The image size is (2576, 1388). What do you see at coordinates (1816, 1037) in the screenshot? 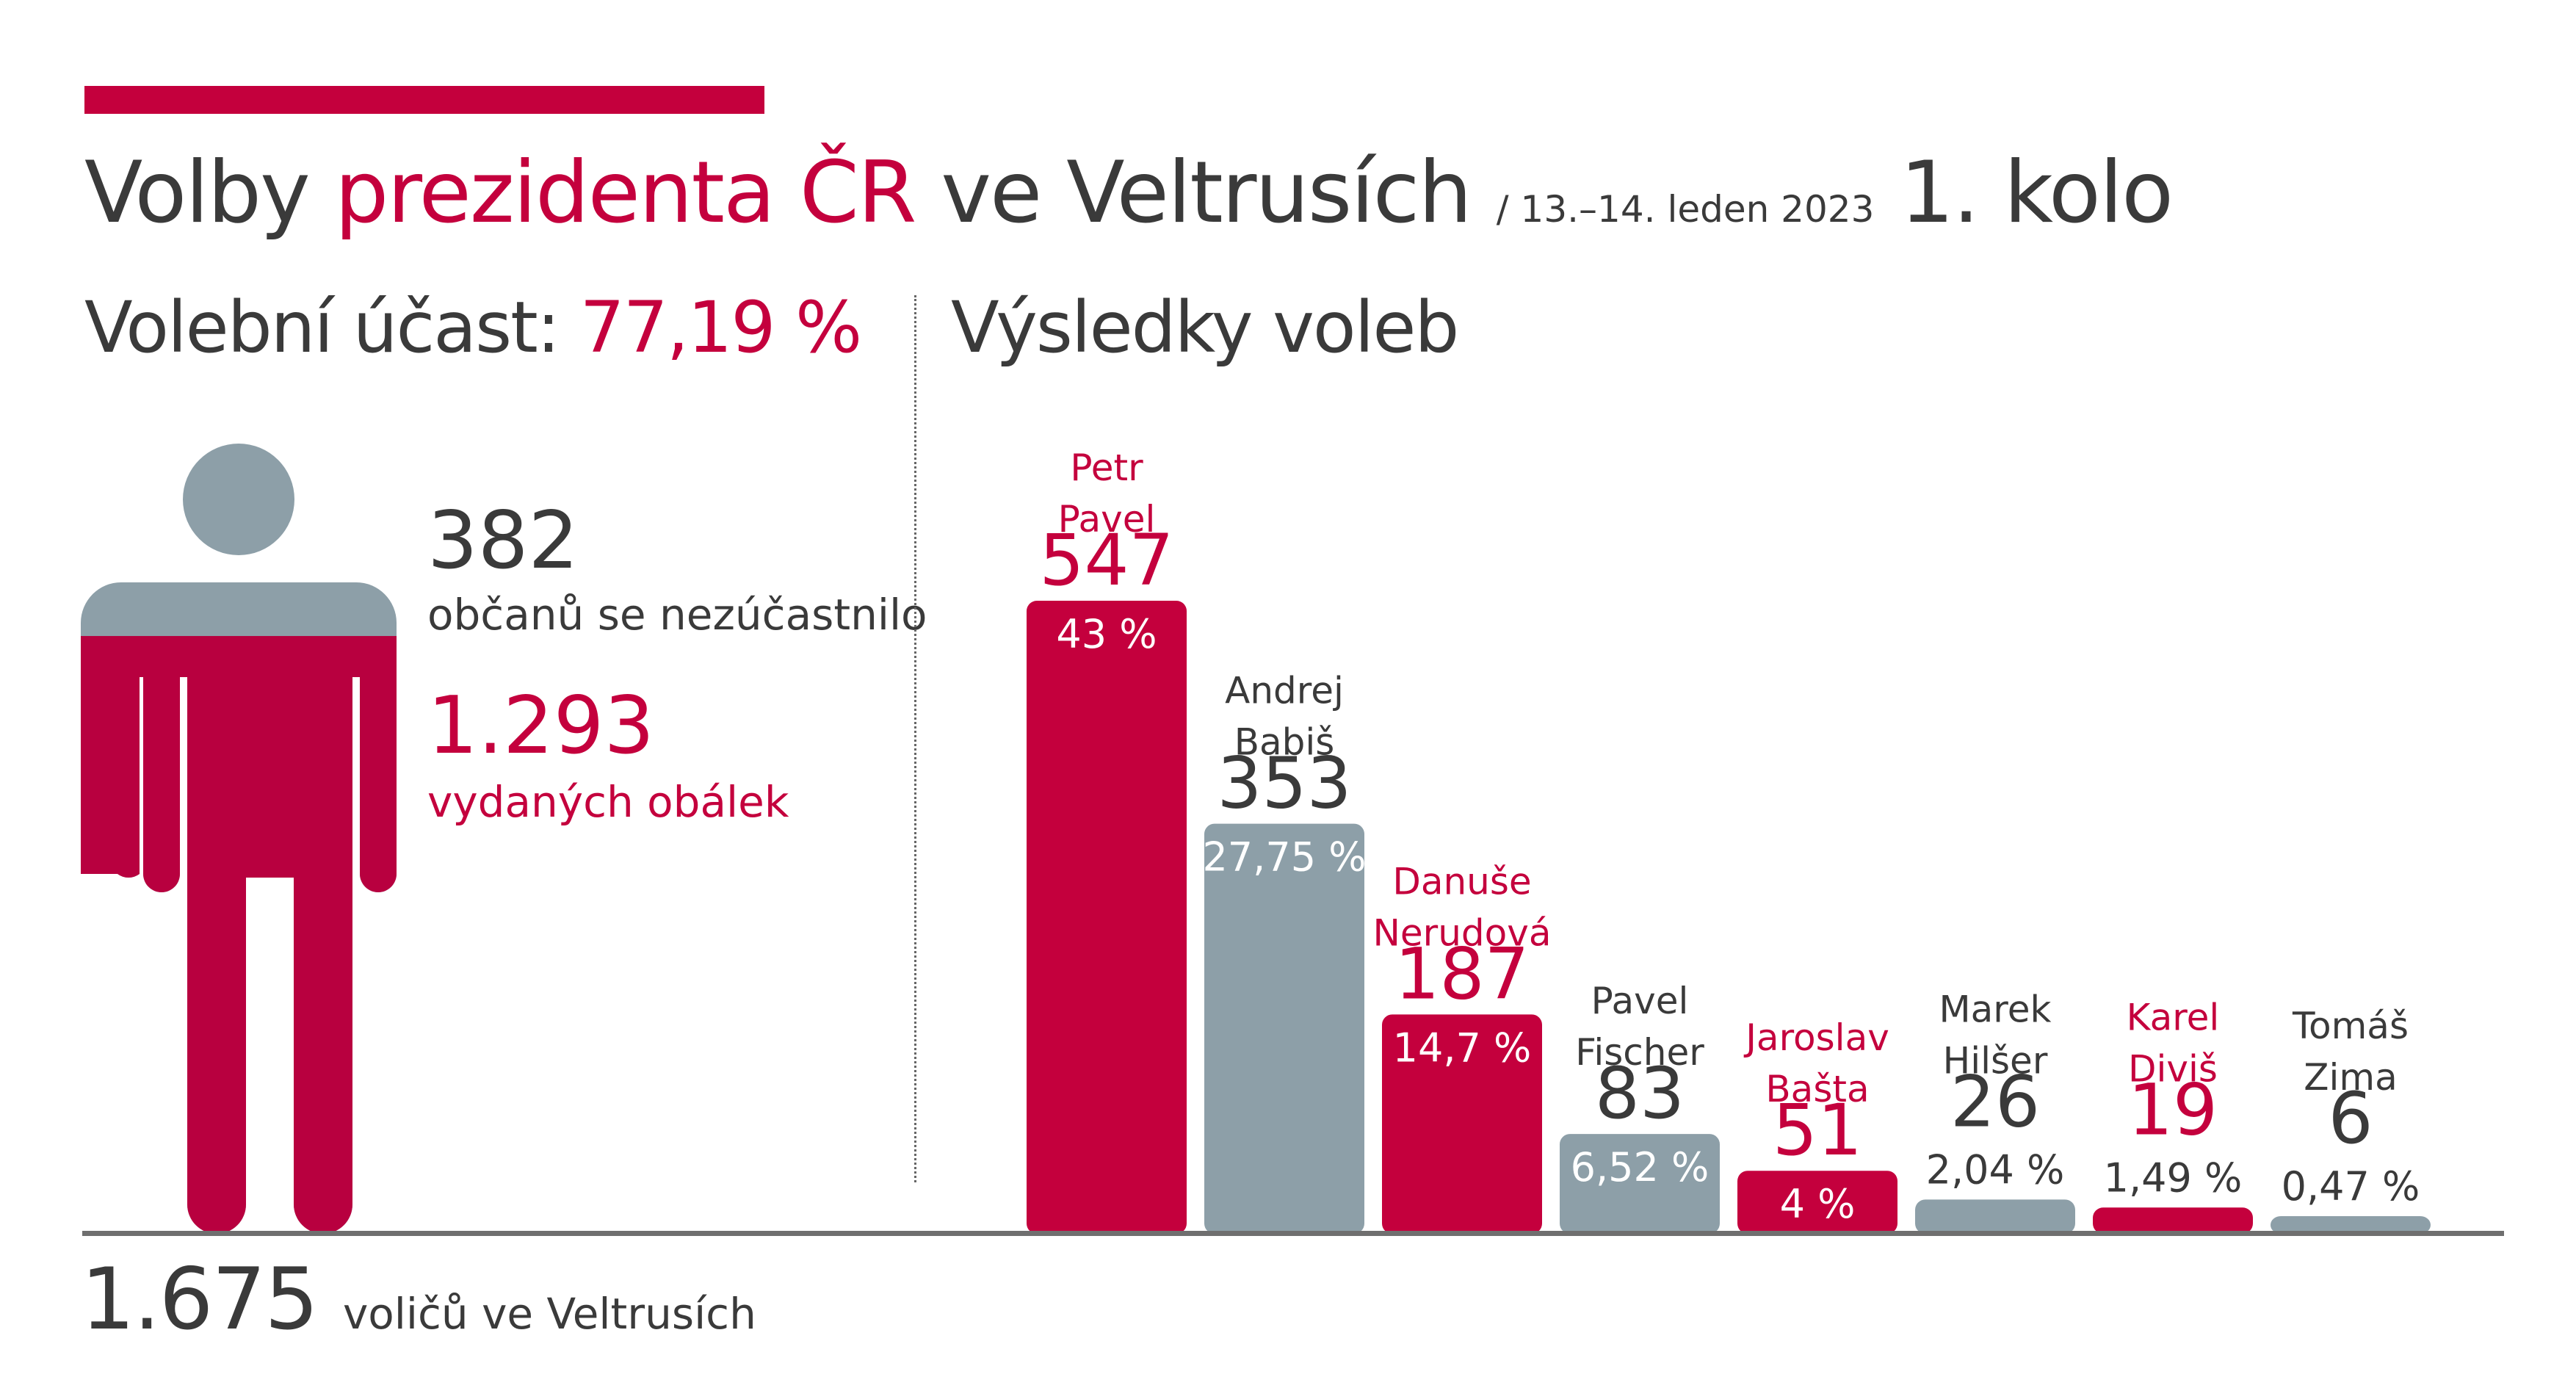
I see `bar-name-line1-4: Jaroslav` at bounding box center [1816, 1037].